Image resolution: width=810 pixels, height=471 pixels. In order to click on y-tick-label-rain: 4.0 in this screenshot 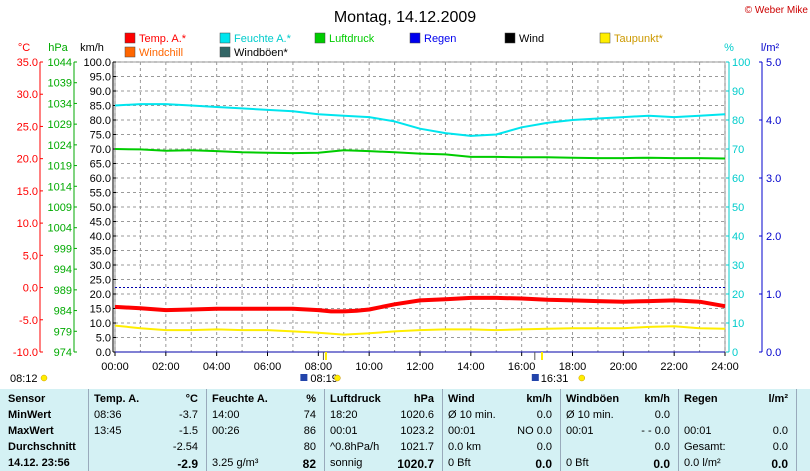, I will do `click(773, 121)`.